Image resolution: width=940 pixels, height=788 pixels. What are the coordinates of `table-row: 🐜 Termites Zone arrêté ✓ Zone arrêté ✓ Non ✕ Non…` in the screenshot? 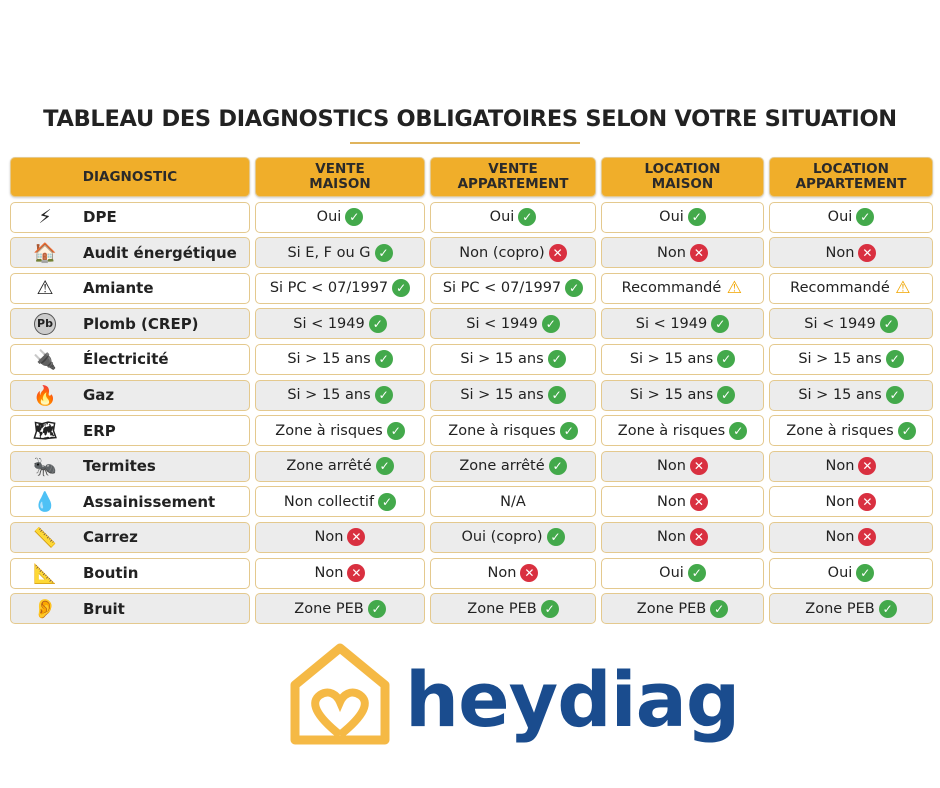 It's located at (471, 466).